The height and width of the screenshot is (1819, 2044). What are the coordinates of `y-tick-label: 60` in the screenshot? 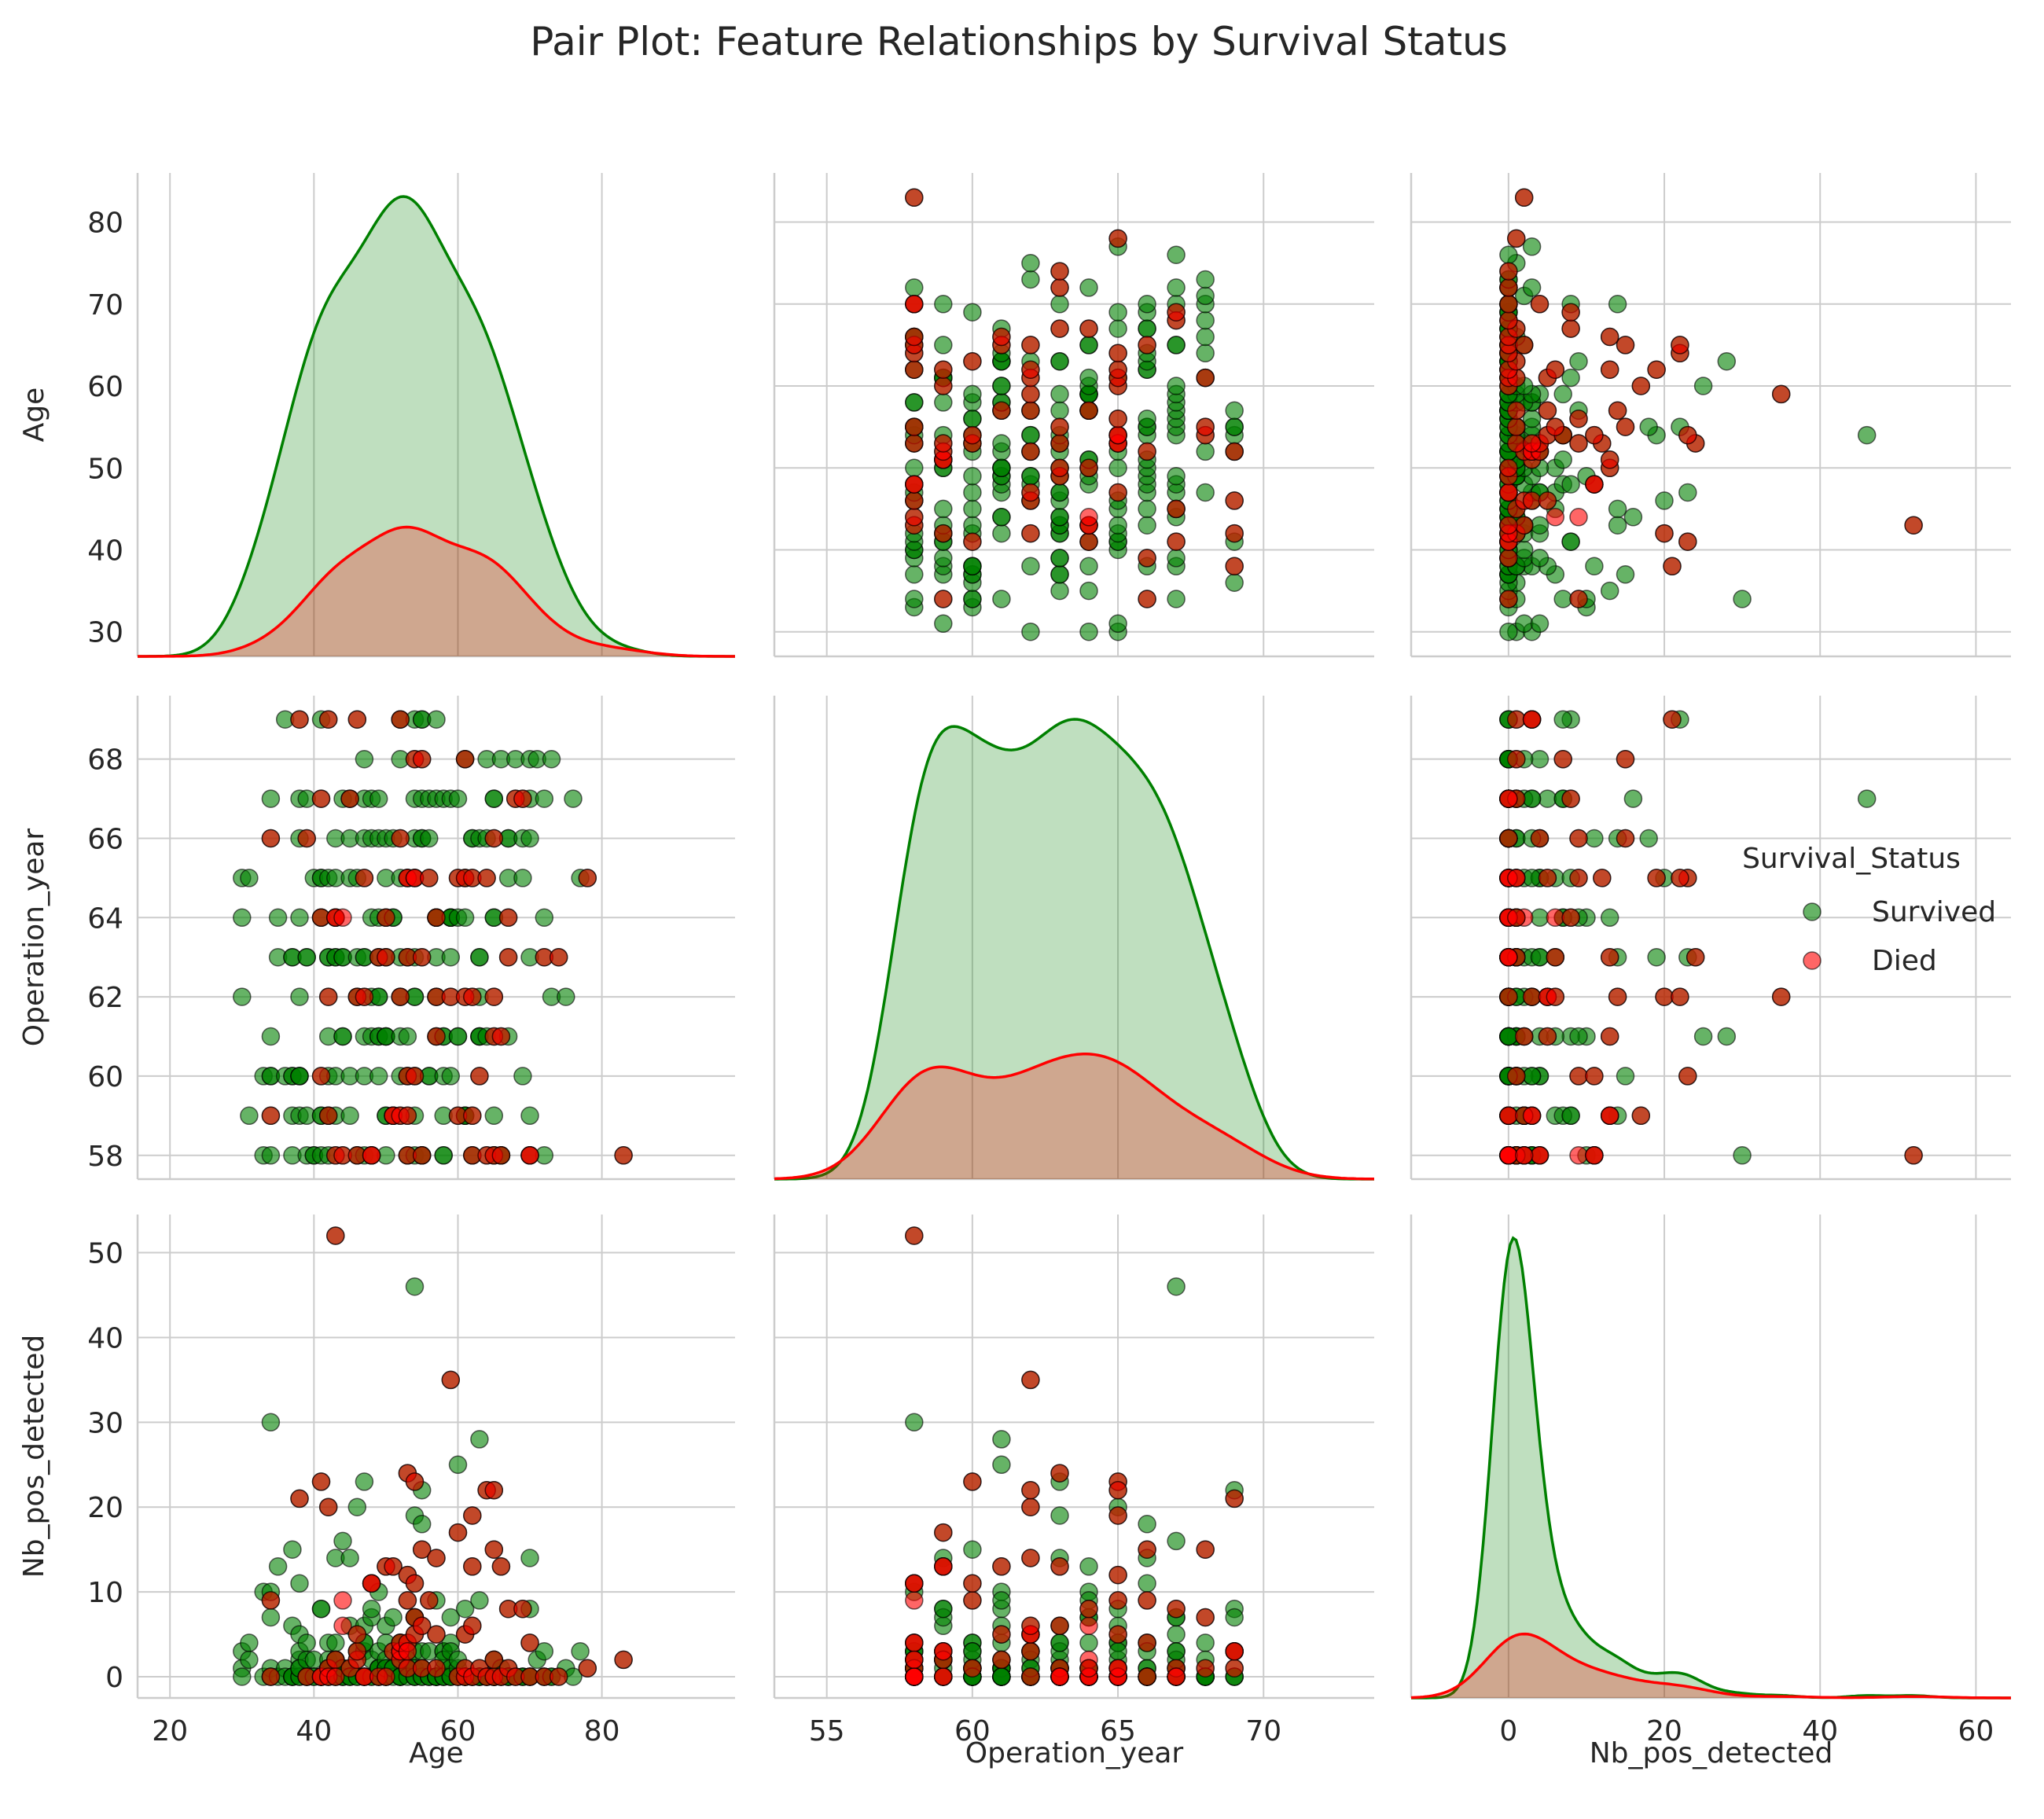 It's located at (105, 1077).